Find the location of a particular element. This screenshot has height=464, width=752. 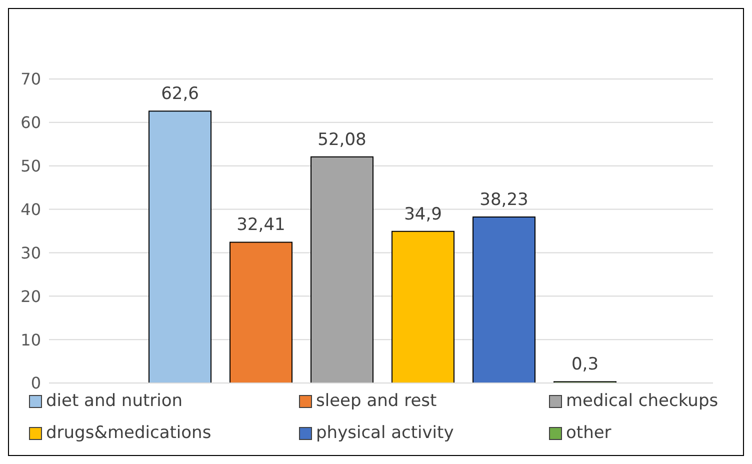

y-tick-label: 10 is located at coordinates (30, 340).